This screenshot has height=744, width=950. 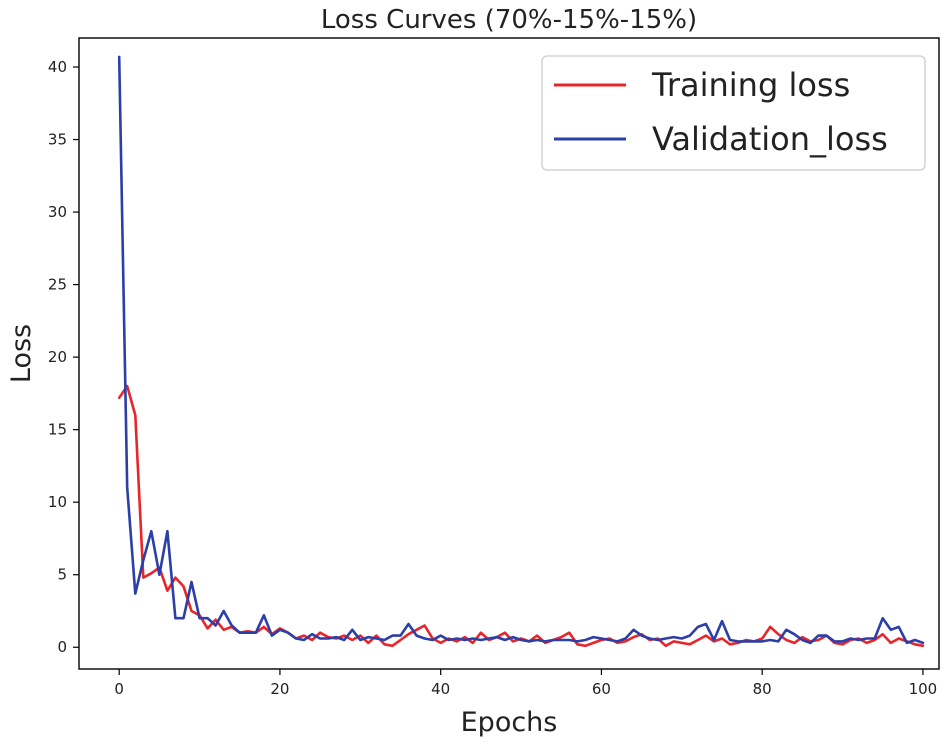 I want to click on y-tick-label: 10, so click(x=57, y=502).